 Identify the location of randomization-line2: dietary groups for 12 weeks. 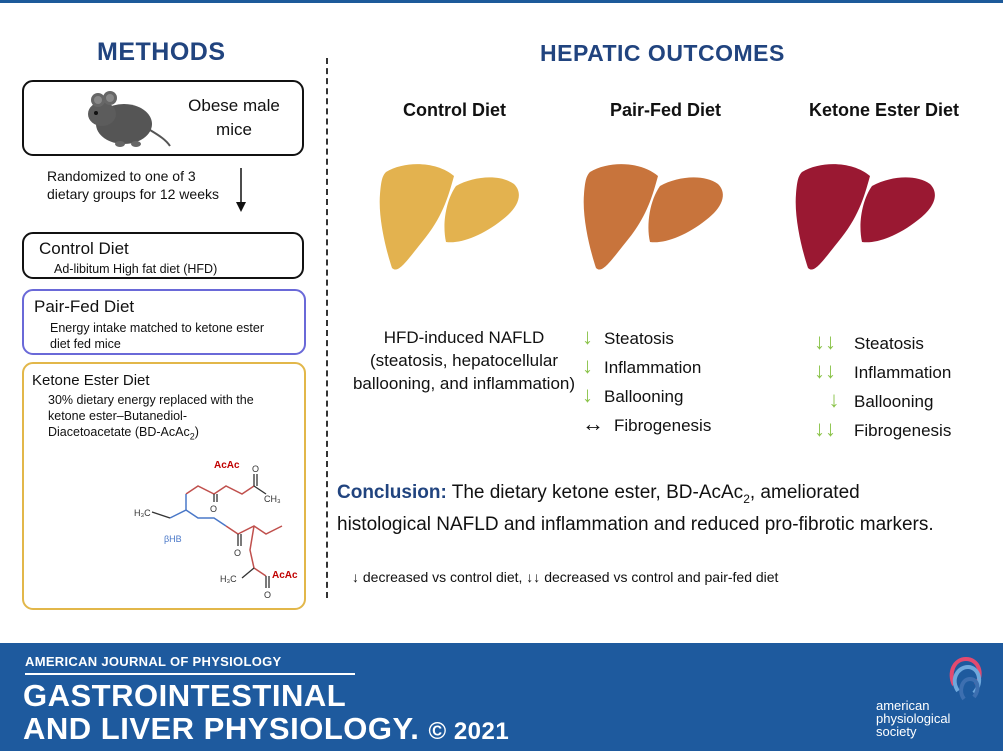
(133, 194).